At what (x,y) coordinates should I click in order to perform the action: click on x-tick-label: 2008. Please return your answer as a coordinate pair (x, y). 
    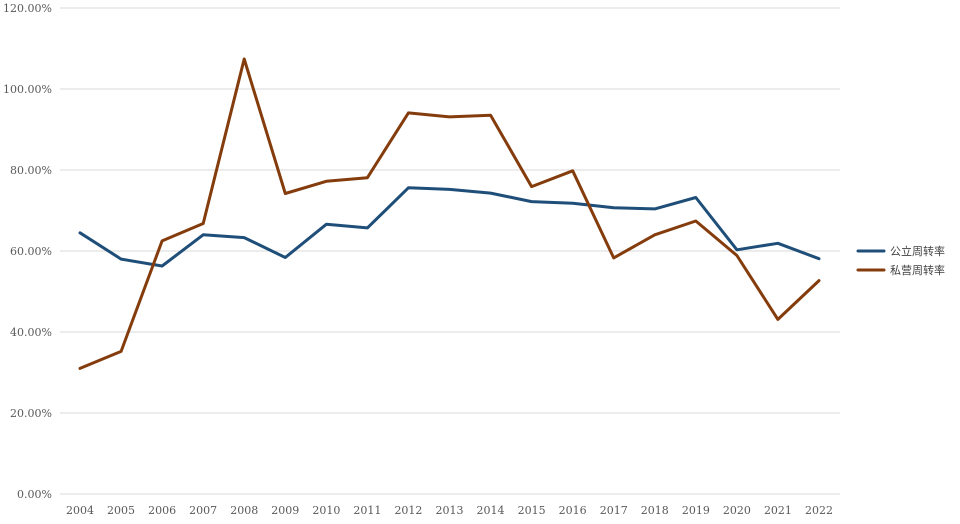
    Looking at the image, I should click on (244, 510).